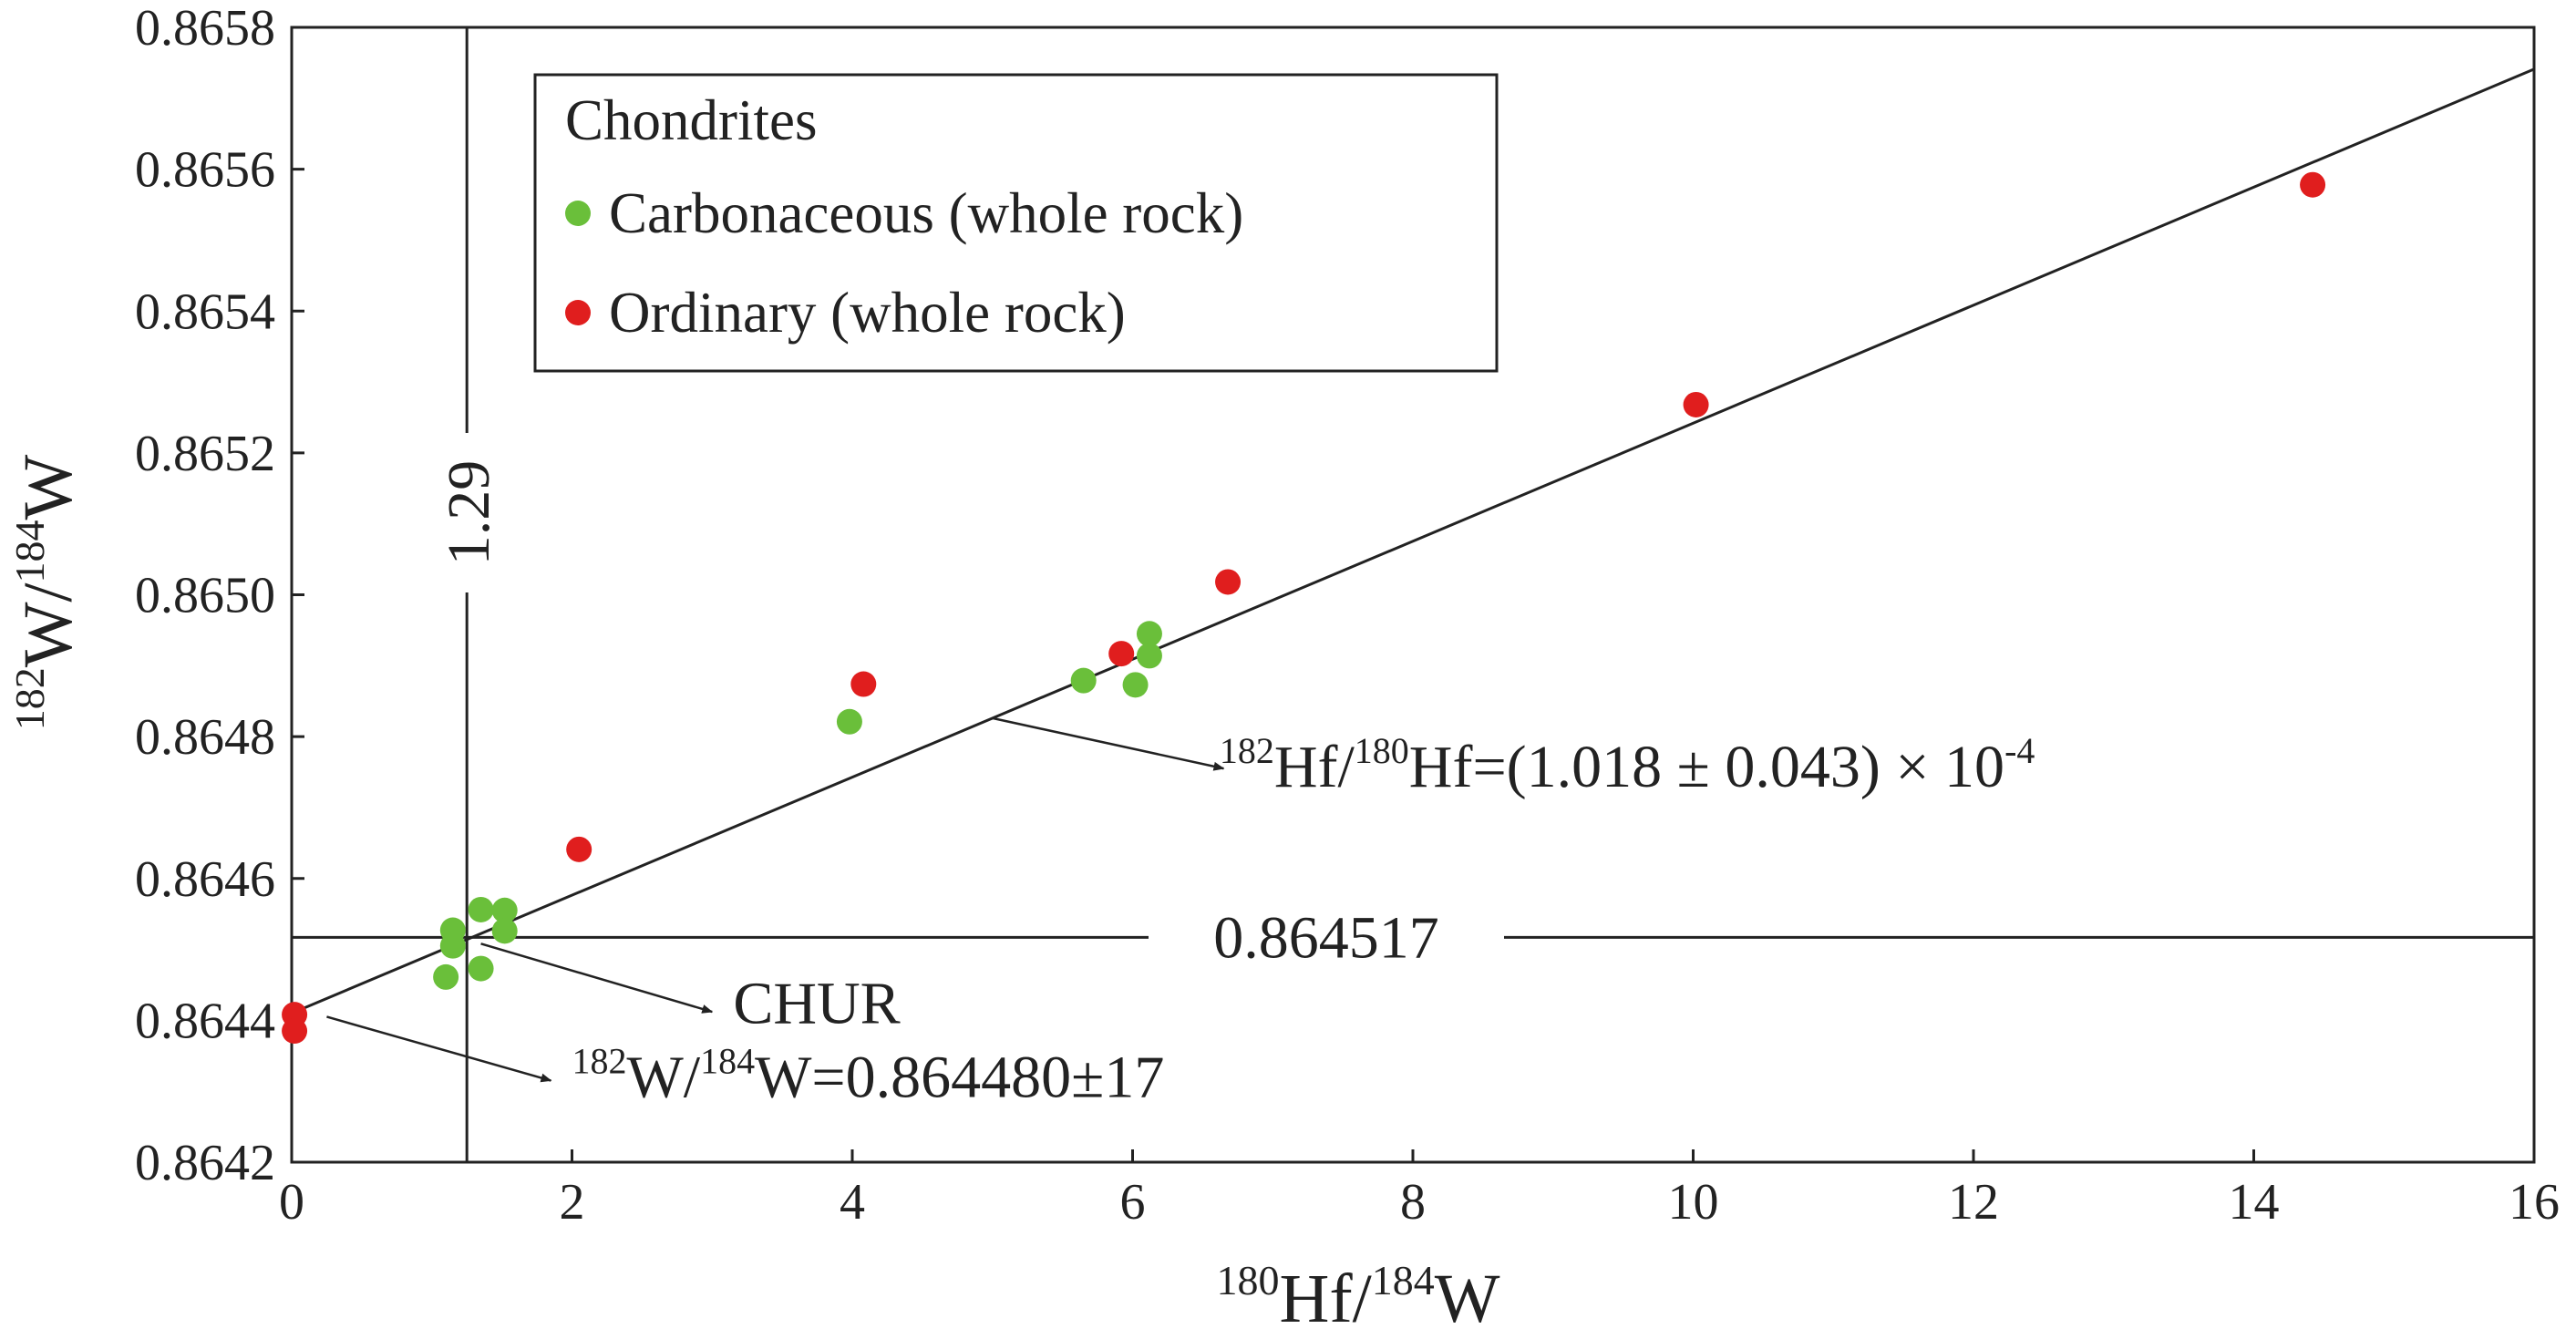  Describe the element at coordinates (959, 1078) in the screenshot. I see `annotation-text-part: W=0.864480±17` at that location.